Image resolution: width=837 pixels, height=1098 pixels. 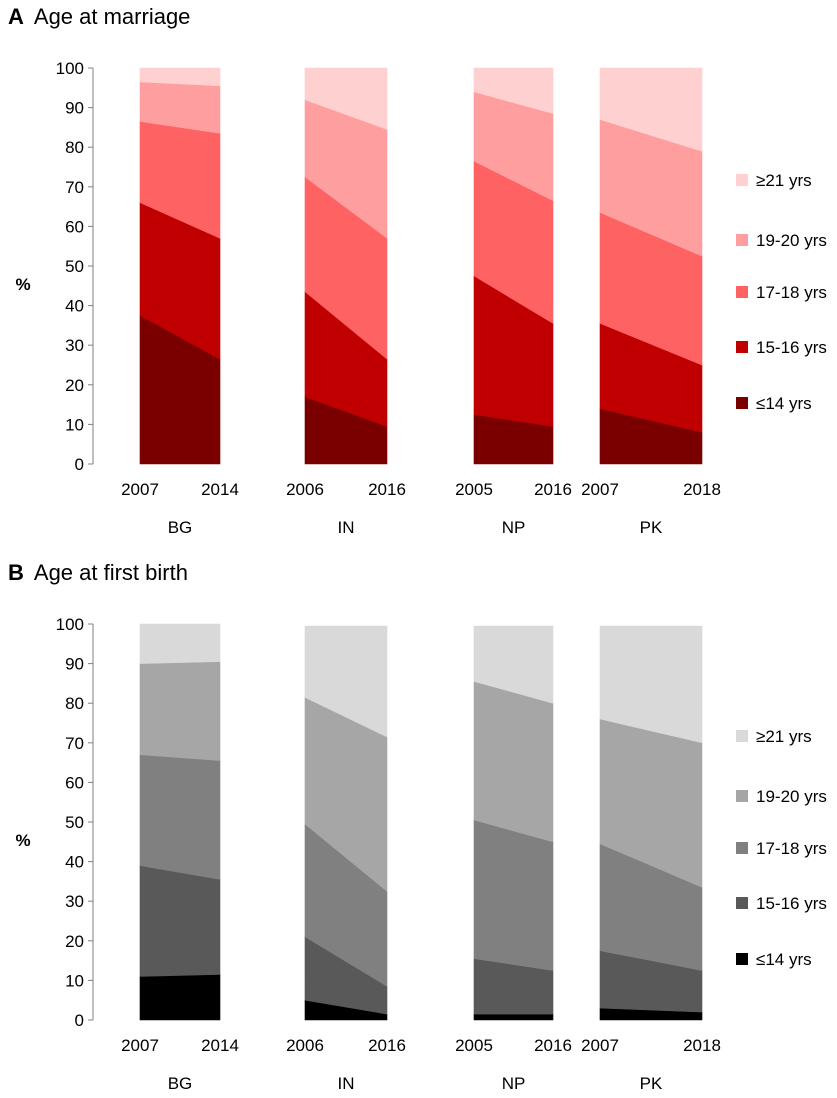 What do you see at coordinates (16, 572) in the screenshot?
I see `panel-letter: B` at bounding box center [16, 572].